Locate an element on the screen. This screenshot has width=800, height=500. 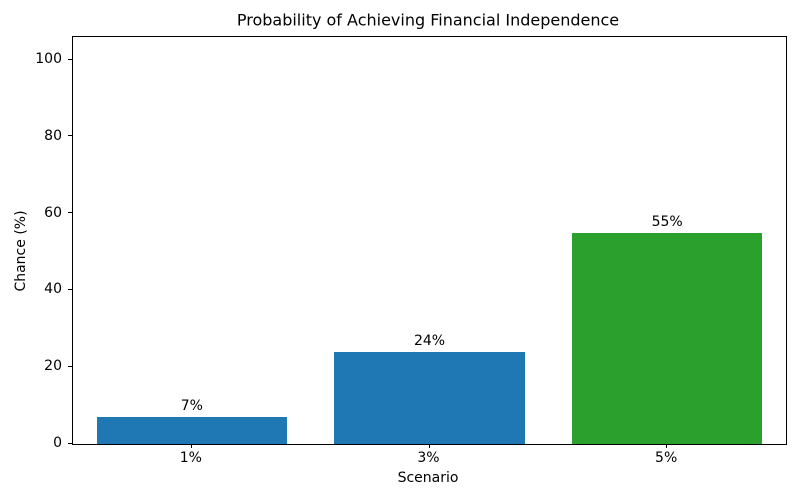
y-tick-label: 0 is located at coordinates (57, 443).